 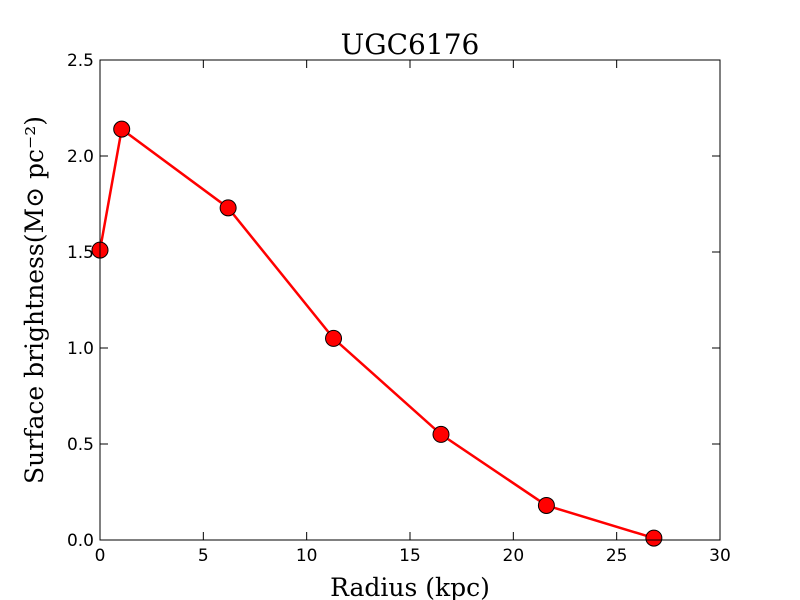 What do you see at coordinates (80, 61) in the screenshot?
I see `y-tick-label: 2.5` at bounding box center [80, 61].